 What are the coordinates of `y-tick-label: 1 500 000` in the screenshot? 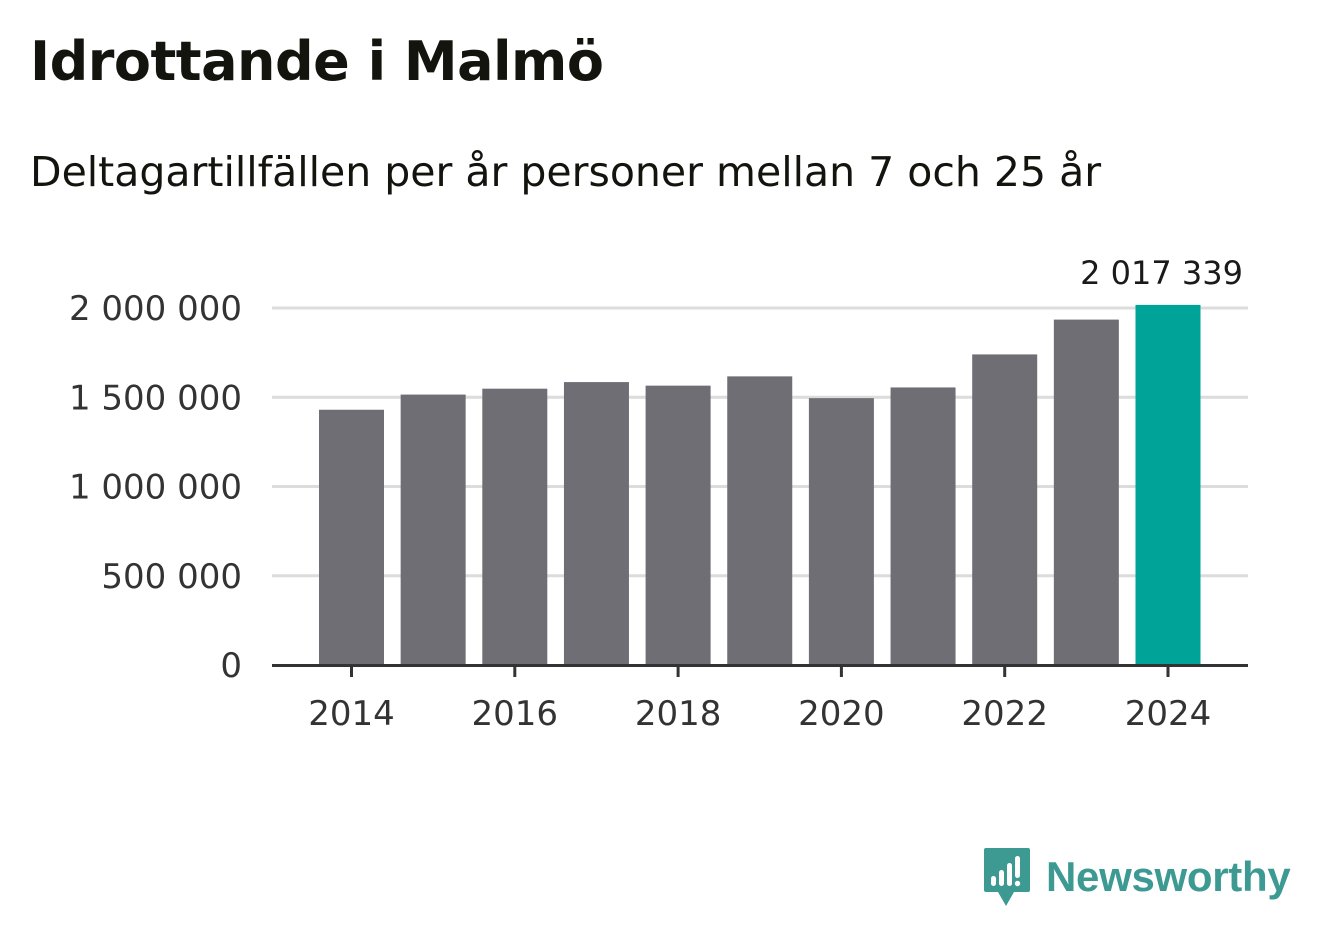 It's located at (155, 398).